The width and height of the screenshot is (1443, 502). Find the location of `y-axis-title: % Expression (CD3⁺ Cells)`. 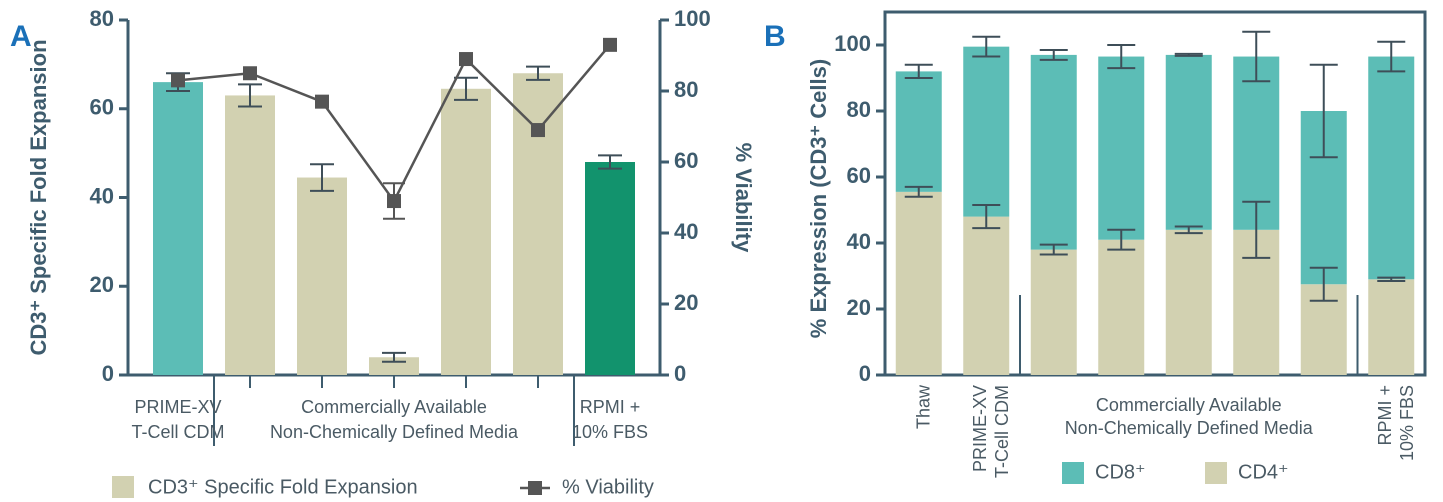

y-axis-title: % Expression (CD3⁺ Cells) is located at coordinates (818, 198).